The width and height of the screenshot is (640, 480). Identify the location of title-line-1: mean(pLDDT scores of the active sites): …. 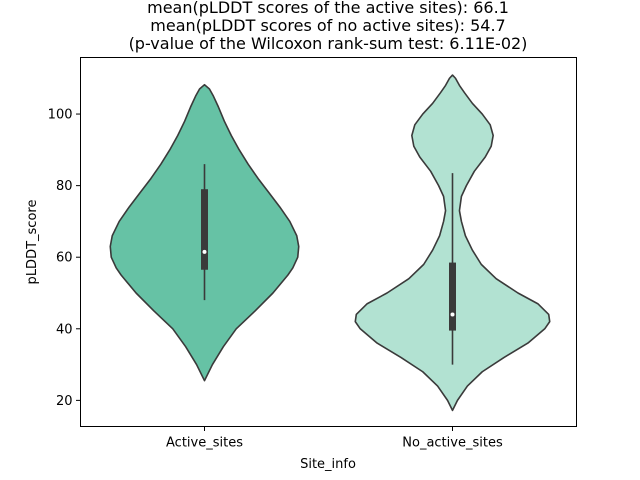
(328, 8).